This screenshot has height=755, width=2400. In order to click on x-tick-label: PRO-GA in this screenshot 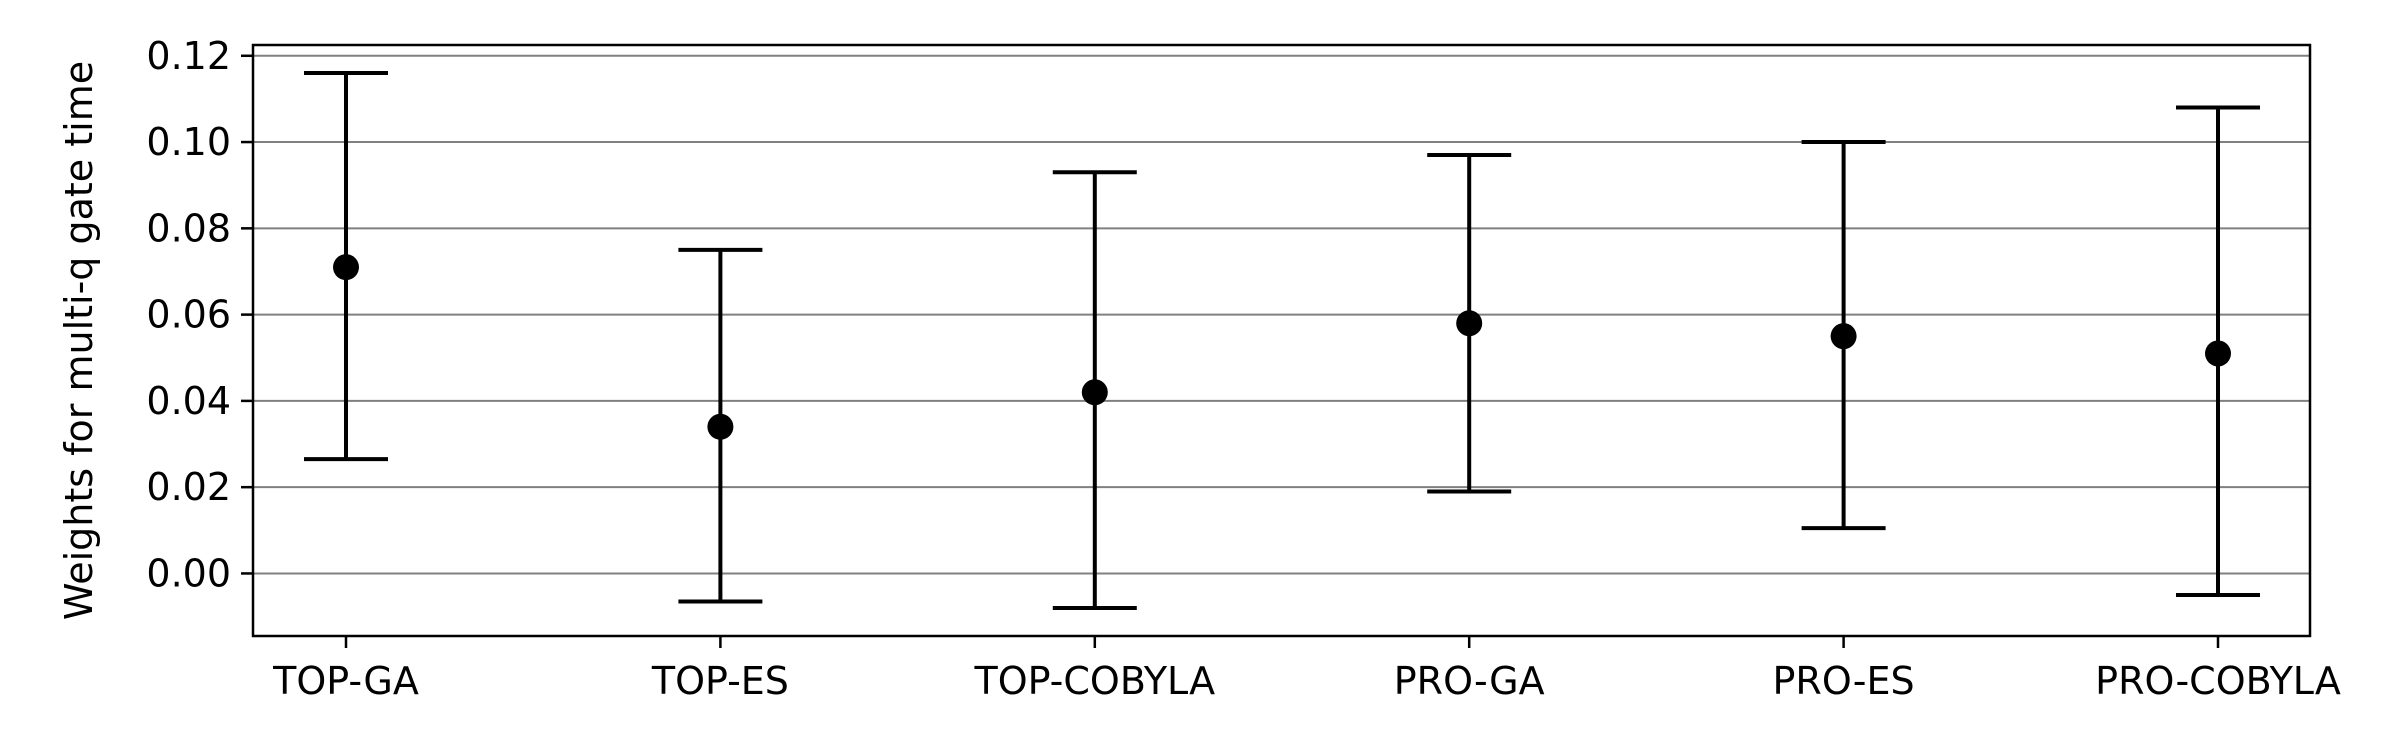, I will do `click(1469, 681)`.